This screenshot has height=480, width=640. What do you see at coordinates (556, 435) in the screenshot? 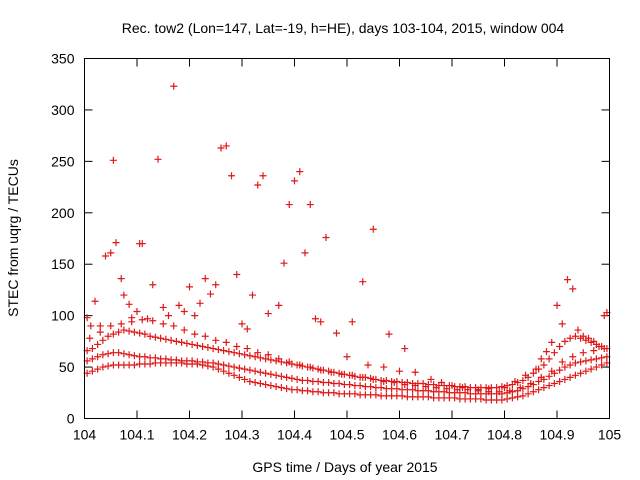
I see `x-tick-label: 104.9` at bounding box center [556, 435].